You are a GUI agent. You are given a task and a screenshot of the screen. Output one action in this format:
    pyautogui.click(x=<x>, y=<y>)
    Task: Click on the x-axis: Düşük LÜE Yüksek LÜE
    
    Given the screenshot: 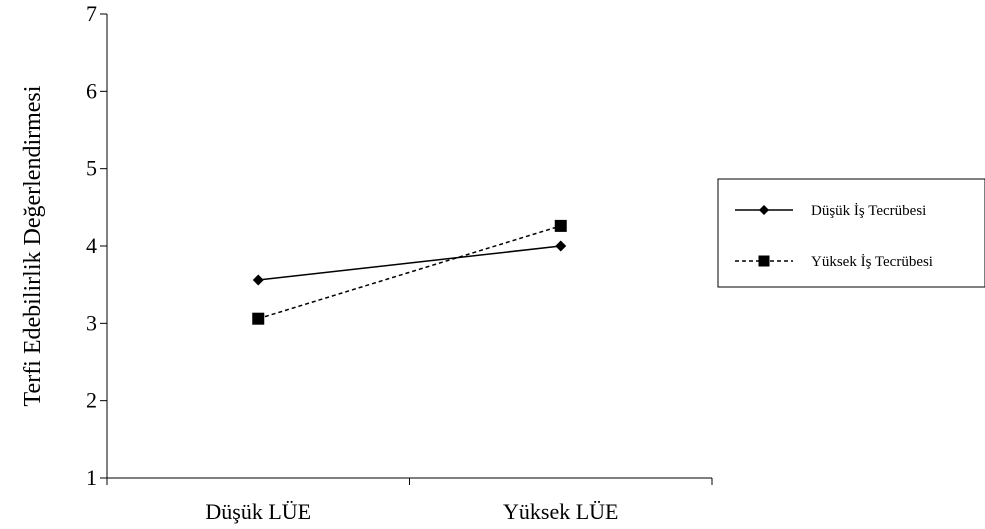 What is the action you would take?
    pyautogui.click(x=409, y=500)
    